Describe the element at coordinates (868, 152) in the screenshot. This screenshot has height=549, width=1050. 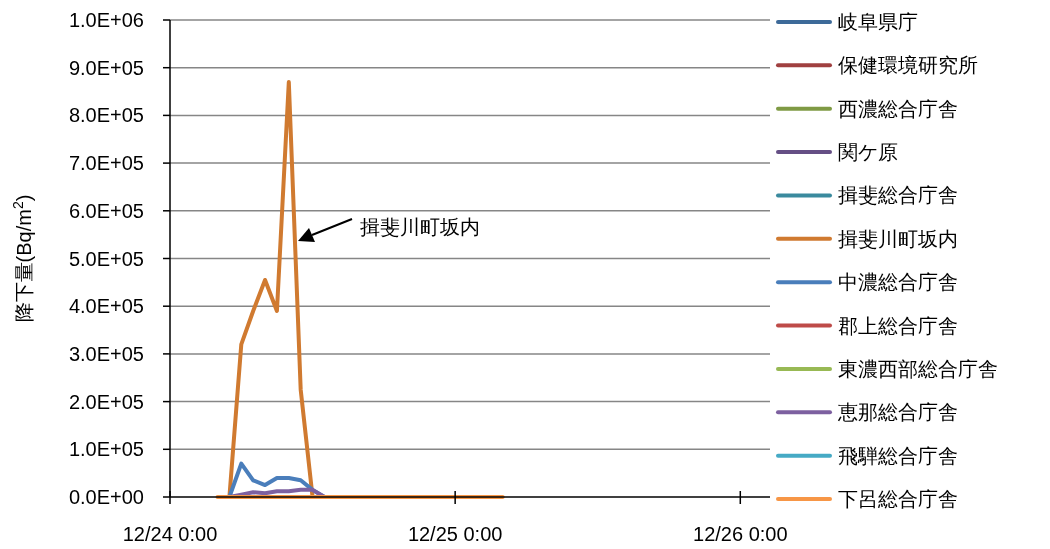
I see `legend-label: 関ケ原` at that location.